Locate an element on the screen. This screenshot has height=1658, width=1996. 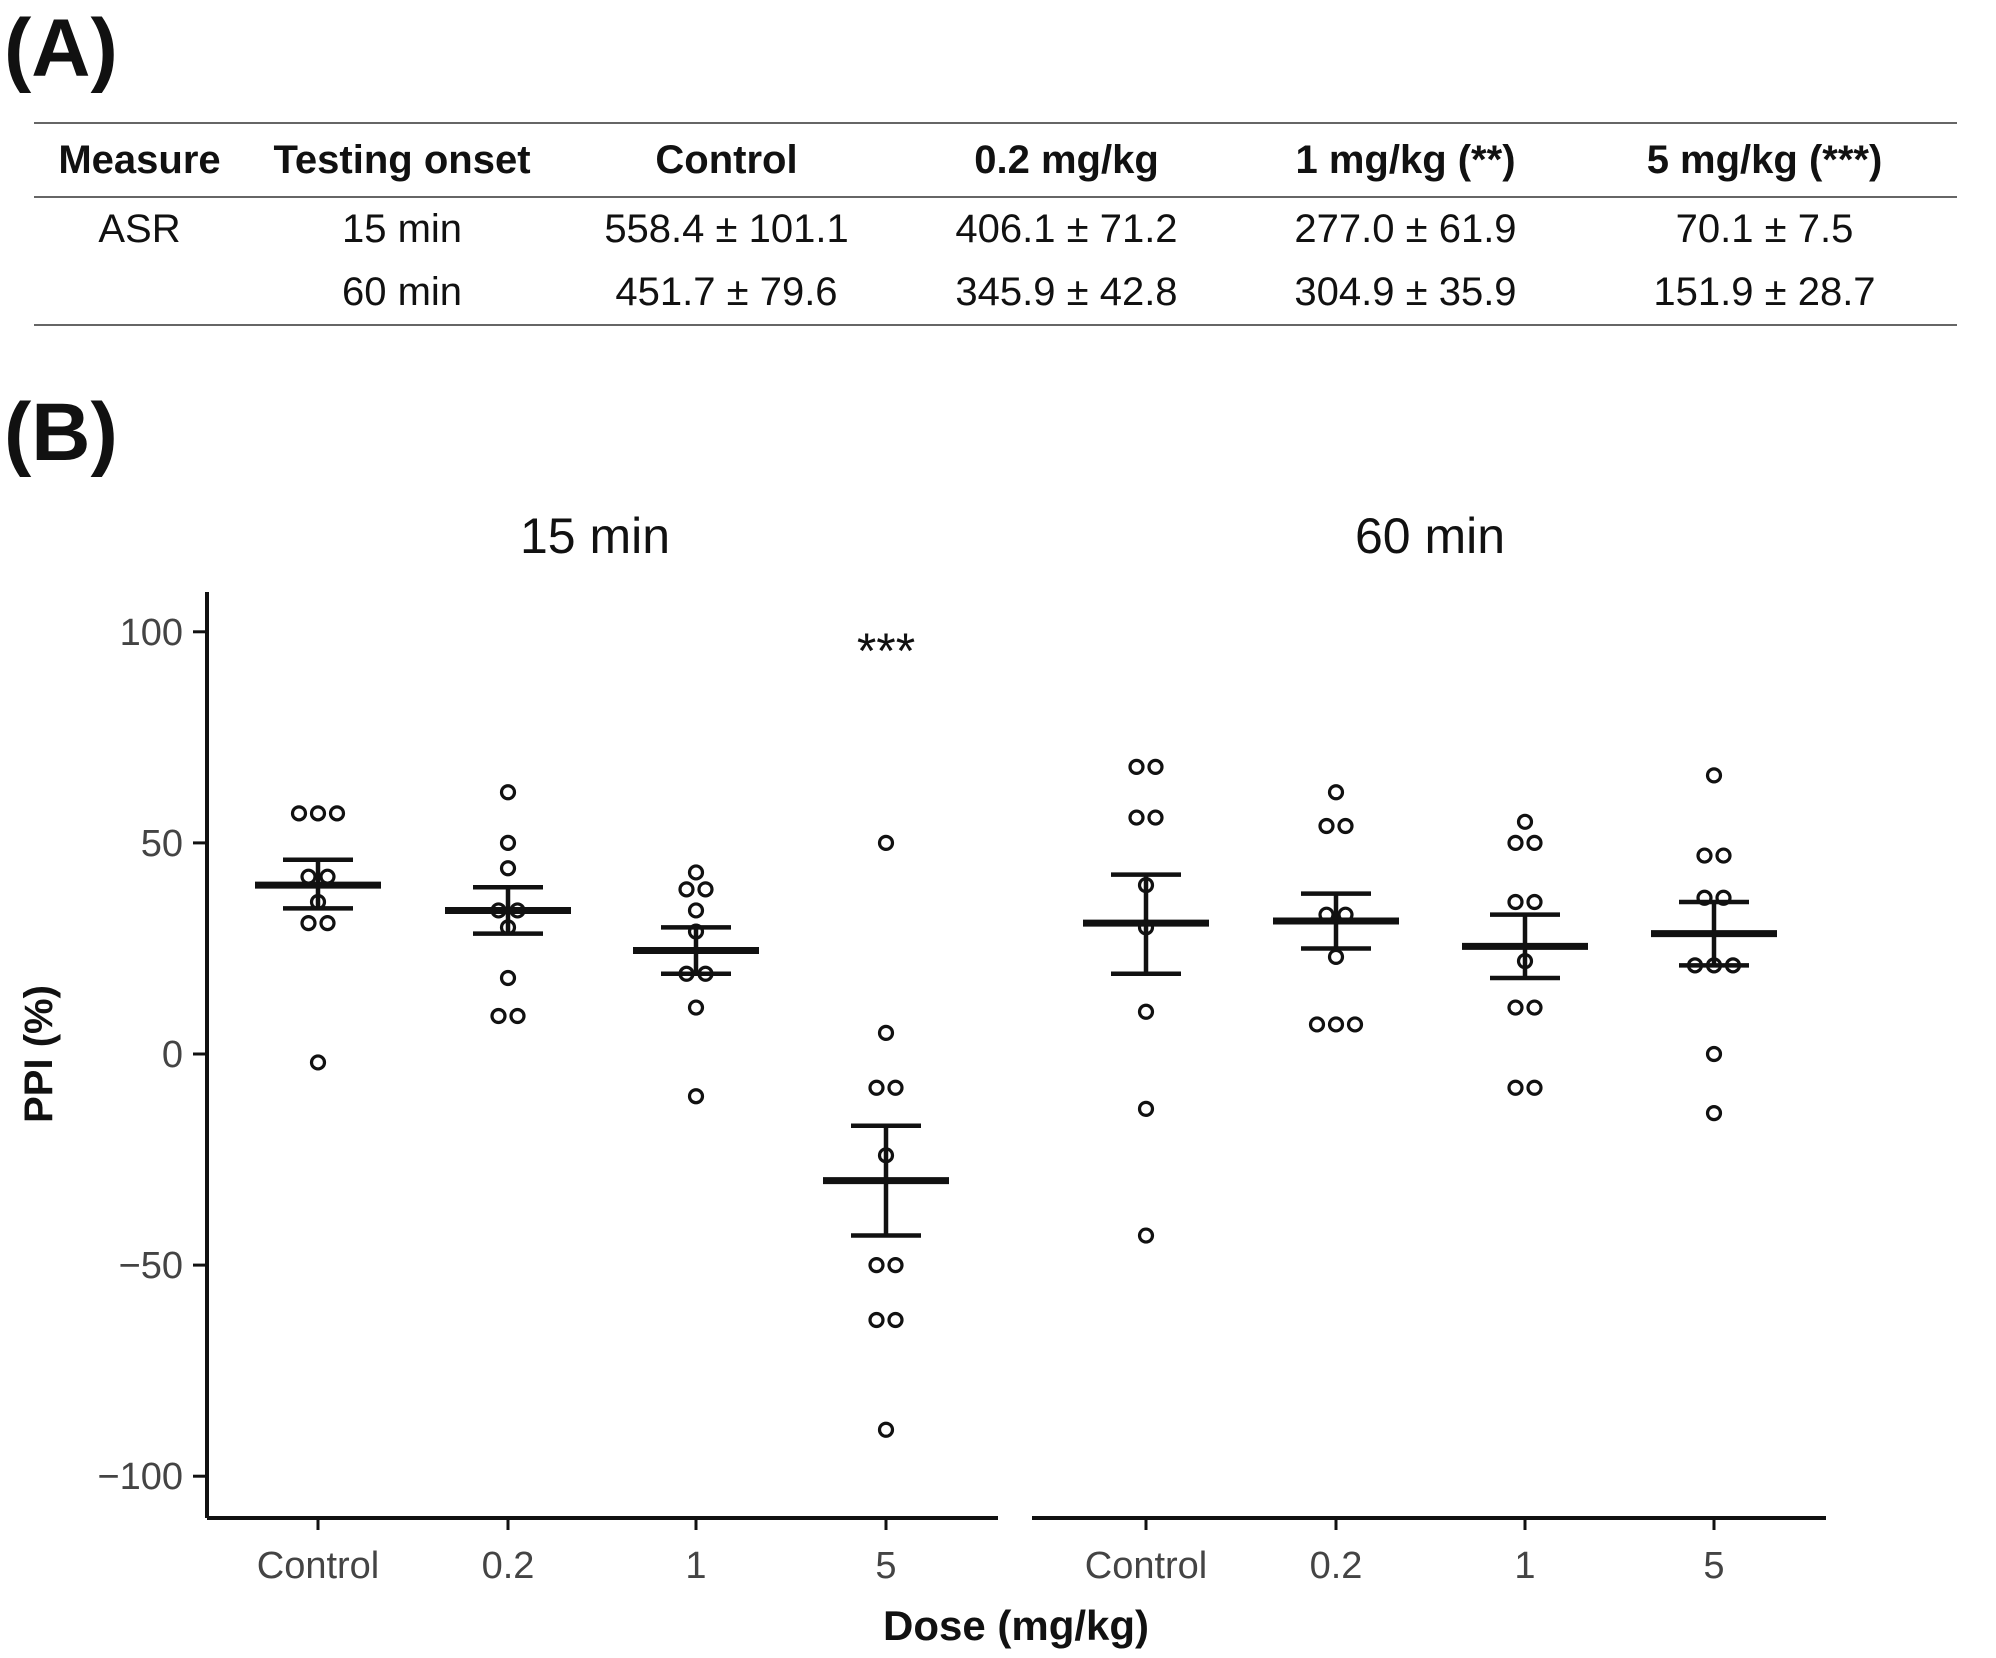
x-axis-label: Dose (mg/kg) is located at coordinates (1016, 1625).